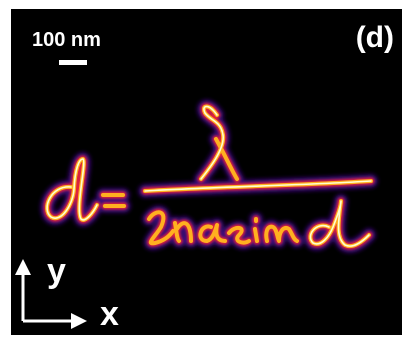 The width and height of the screenshot is (412, 345). I want to click on scale-bar-label: 100 nm, so click(66, 40).